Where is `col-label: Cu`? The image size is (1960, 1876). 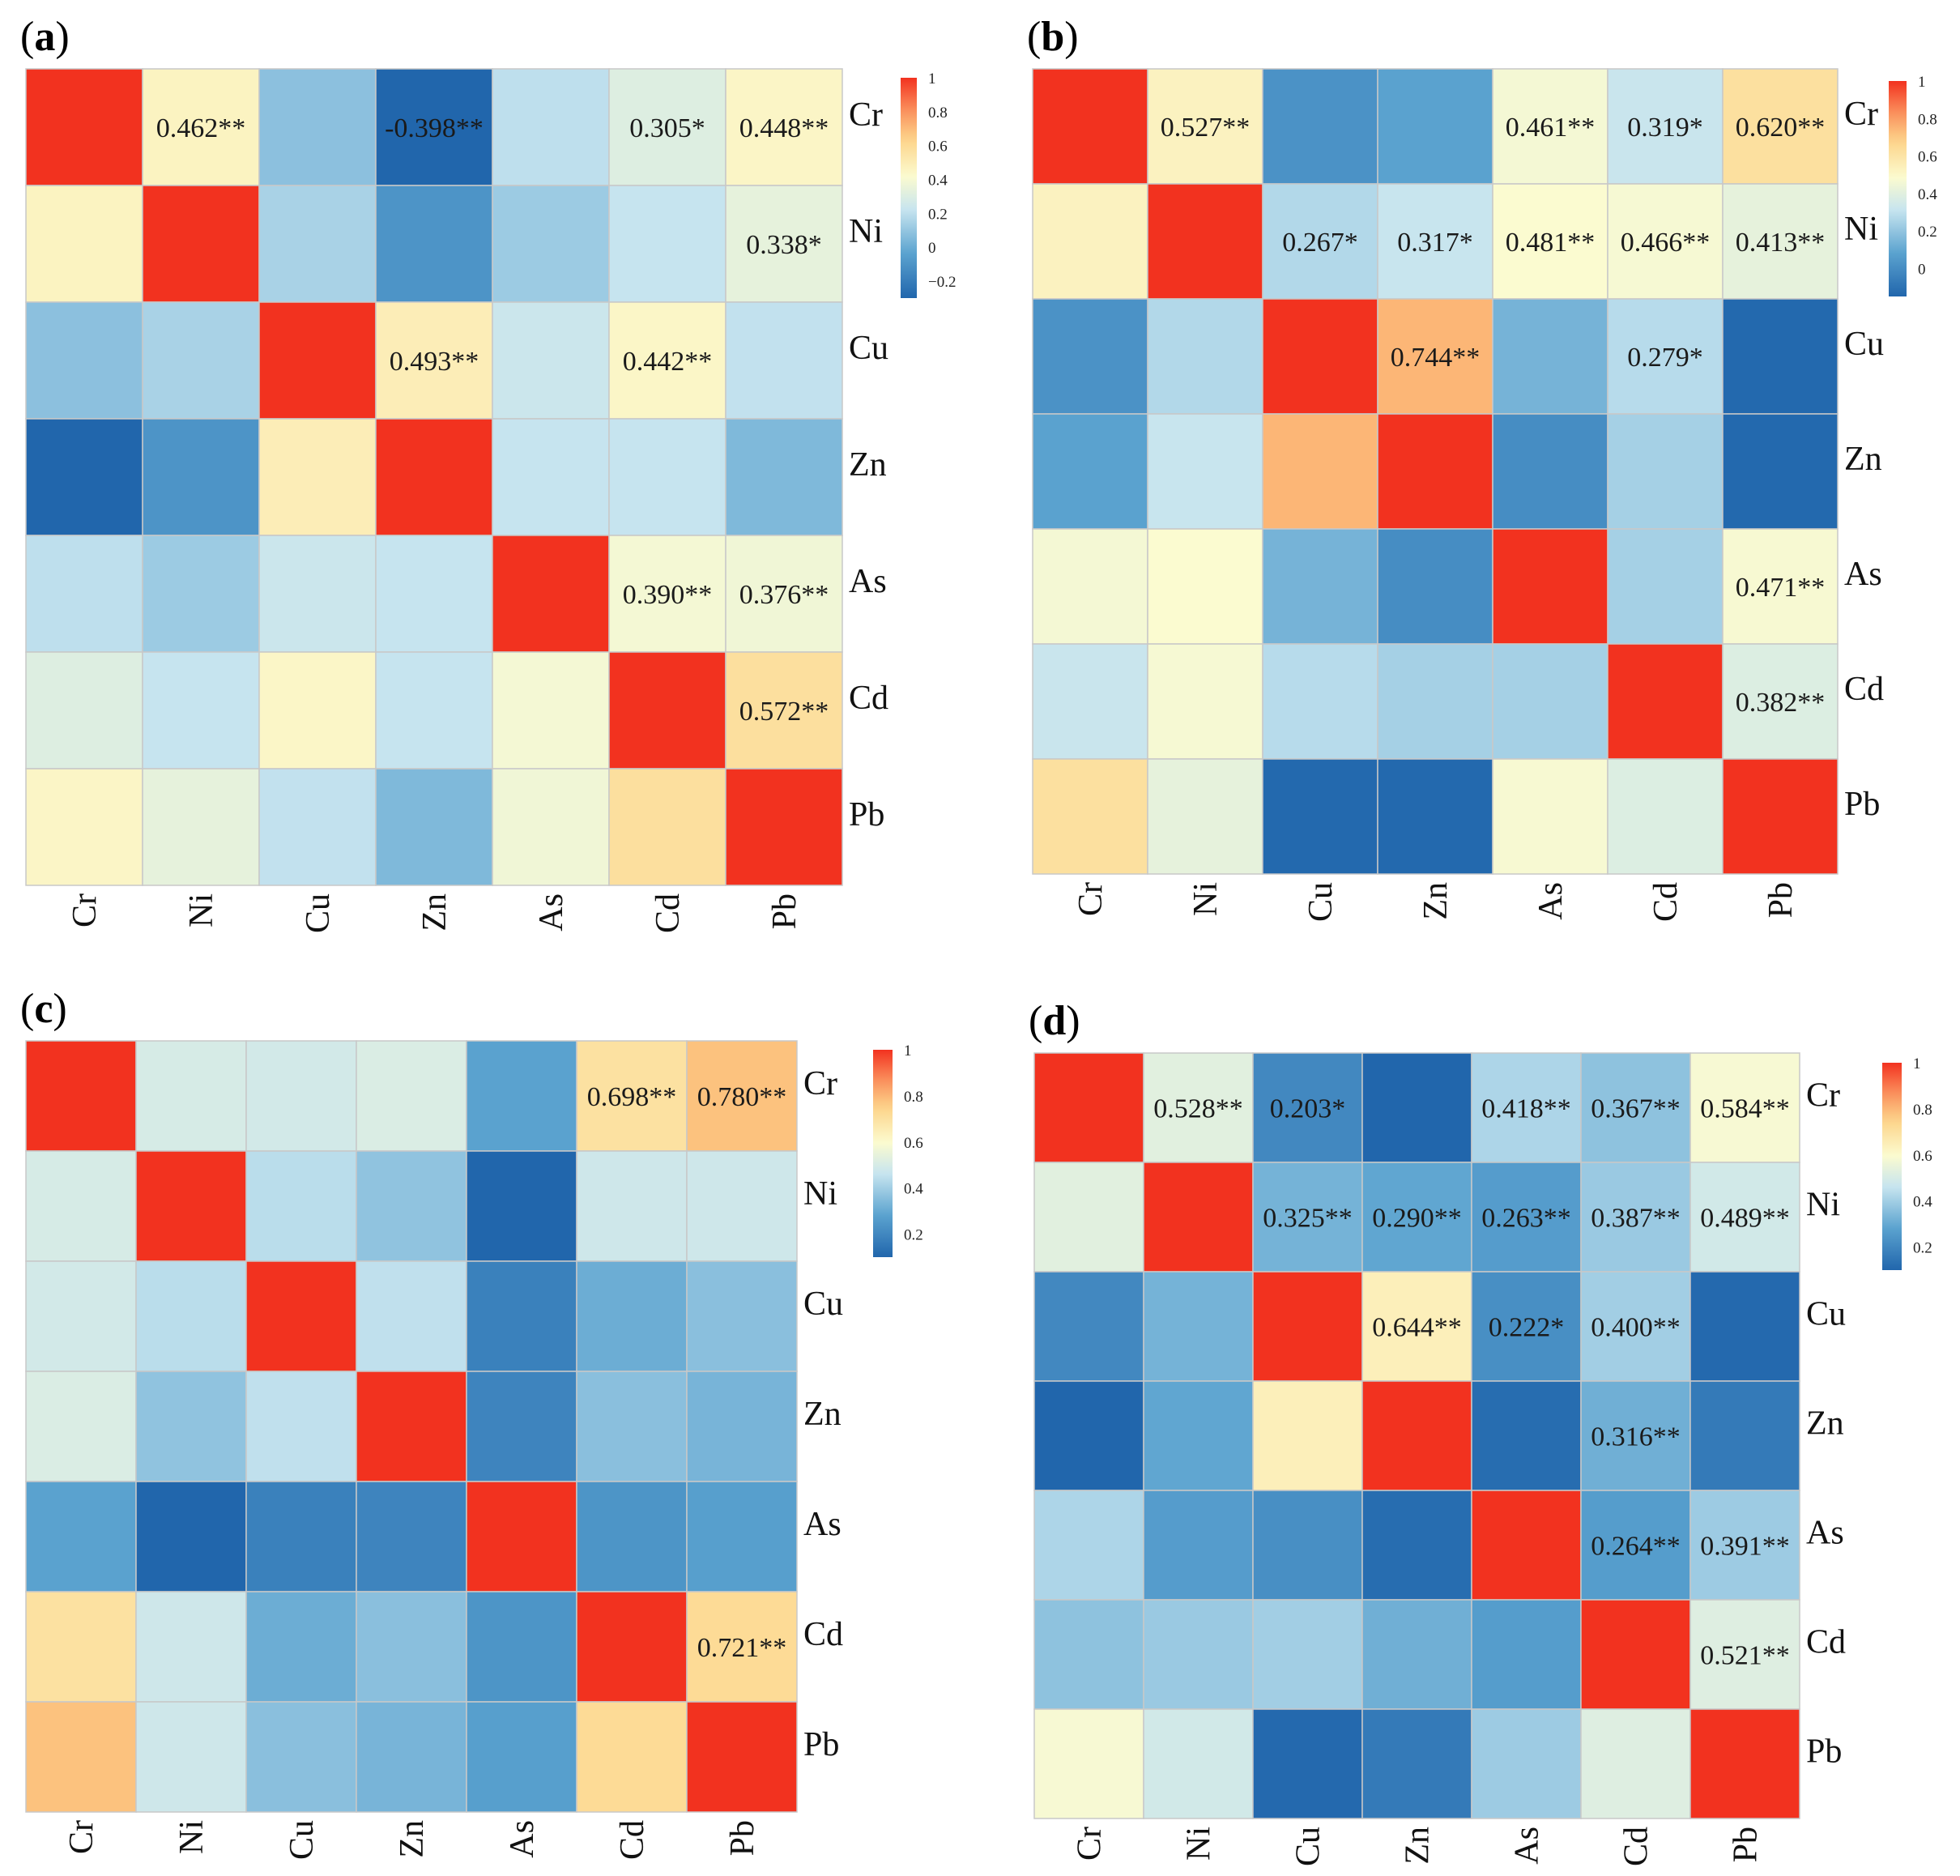
col-label: Cu is located at coordinates (318, 913).